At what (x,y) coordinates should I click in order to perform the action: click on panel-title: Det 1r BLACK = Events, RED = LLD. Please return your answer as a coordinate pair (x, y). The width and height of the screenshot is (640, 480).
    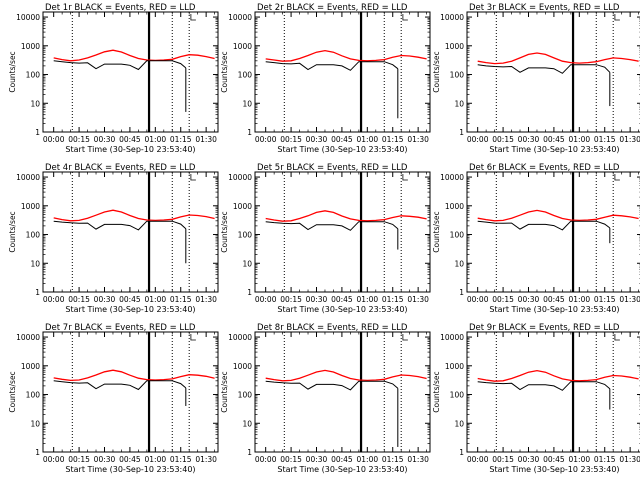
    Looking at the image, I should click on (120, 8).